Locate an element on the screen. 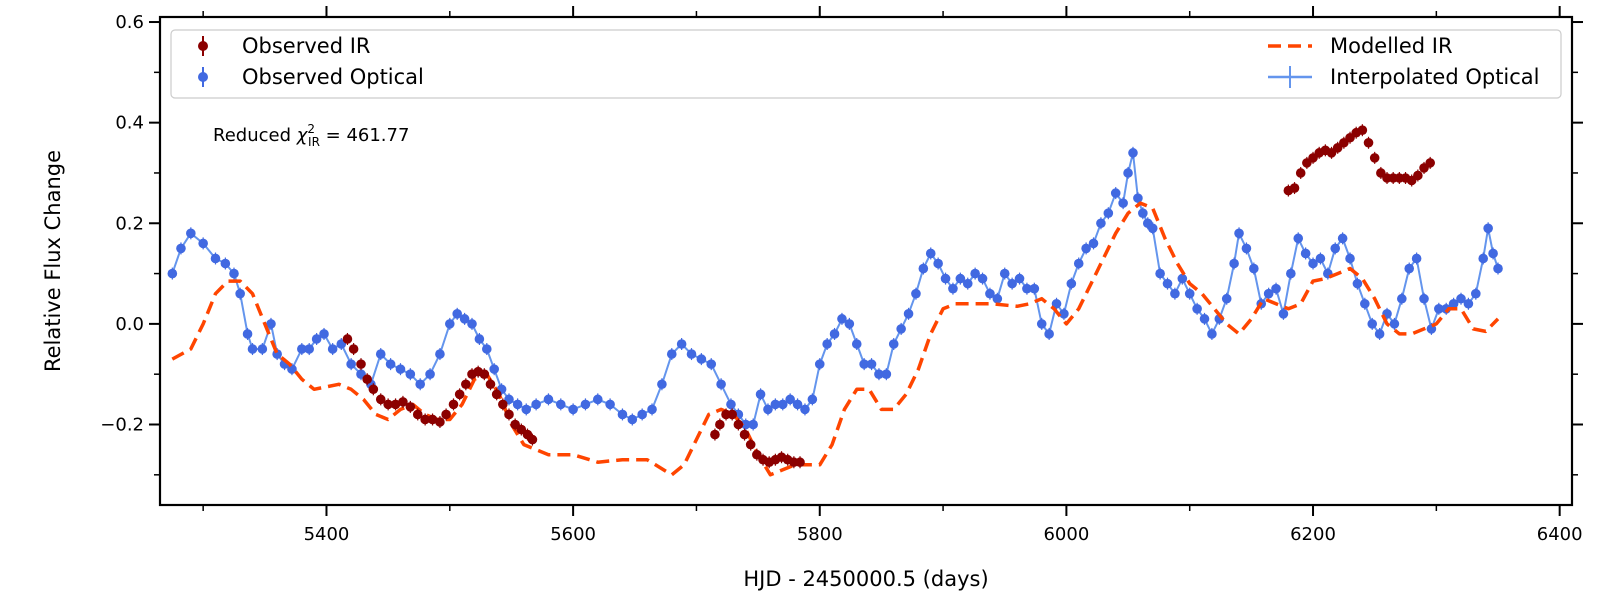  legend-item-observed-optical: Observed Optical is located at coordinates (311, 77).